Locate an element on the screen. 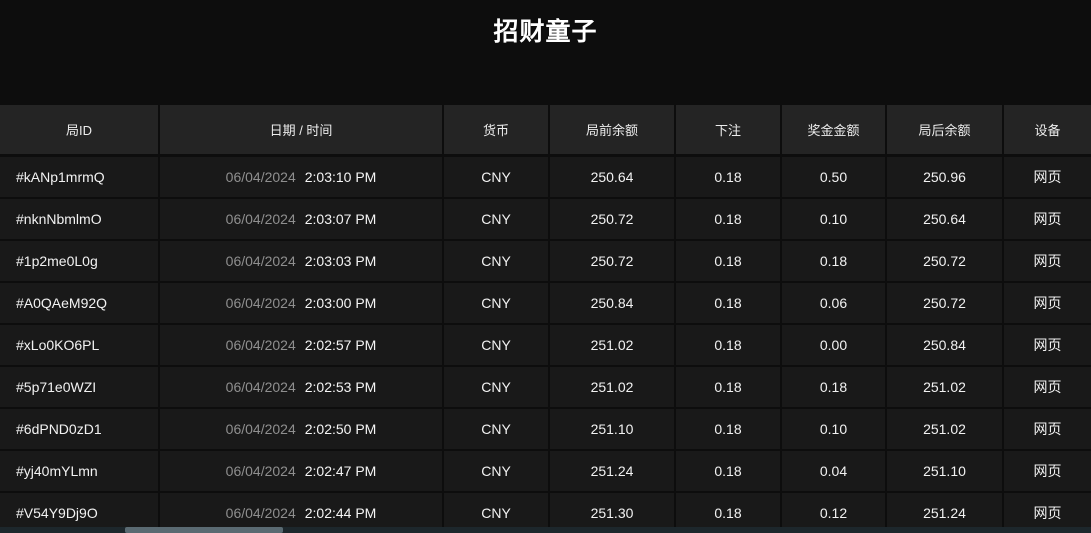 The image size is (1091, 533). prize-amount: 0.04 is located at coordinates (833, 471).